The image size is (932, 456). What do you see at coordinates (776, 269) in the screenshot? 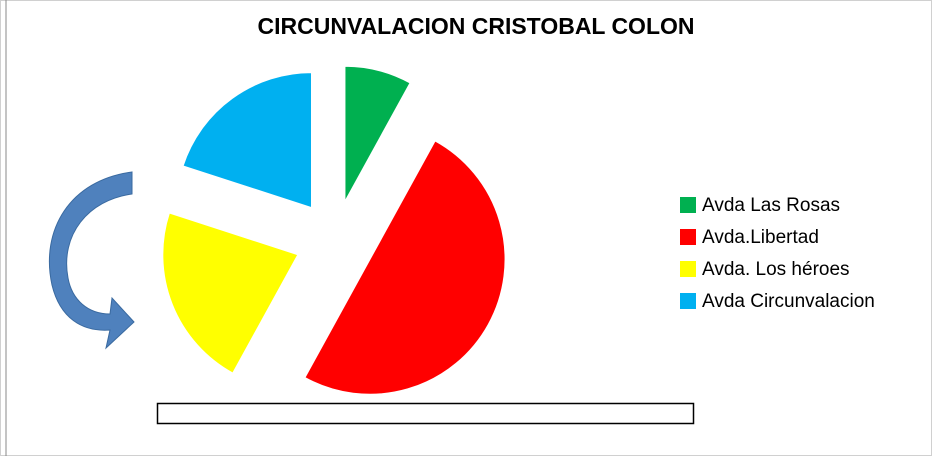
I see `legend-label: Avda. Los héroes` at bounding box center [776, 269].